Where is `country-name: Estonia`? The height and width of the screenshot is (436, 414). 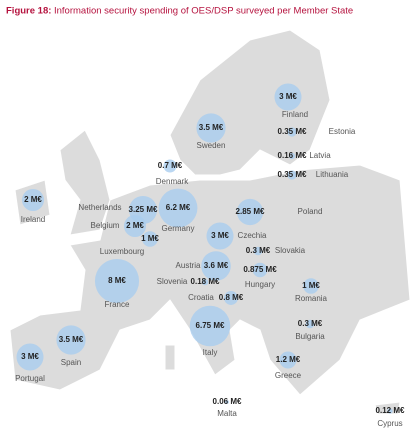
country-name: Estonia is located at coordinates (342, 131).